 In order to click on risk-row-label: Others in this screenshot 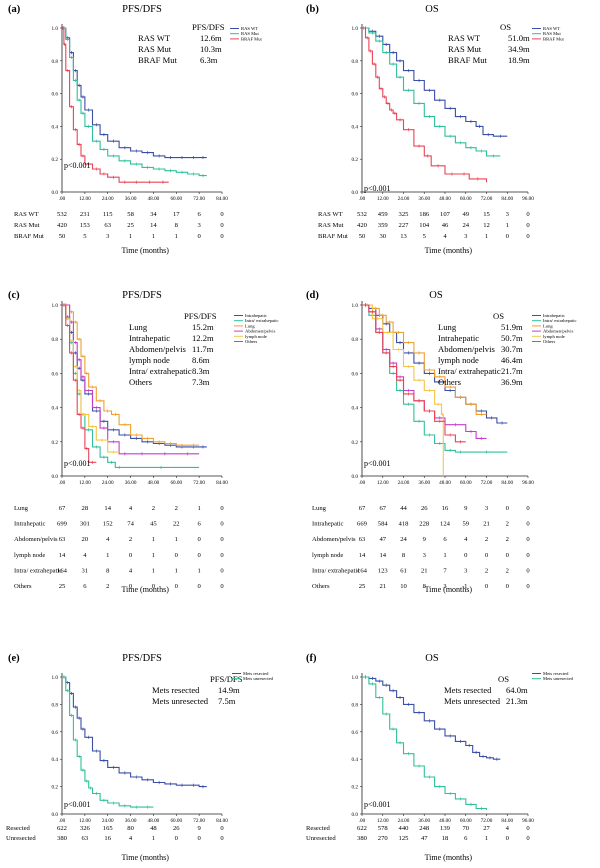, I will do `click(23, 586)`.